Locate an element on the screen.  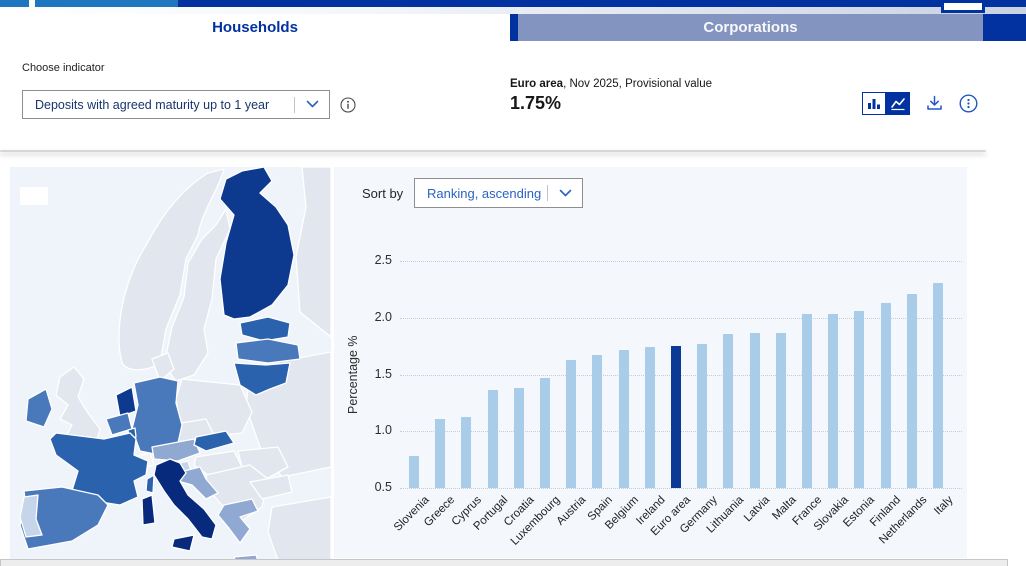
bar-austria is located at coordinates (571, 423).